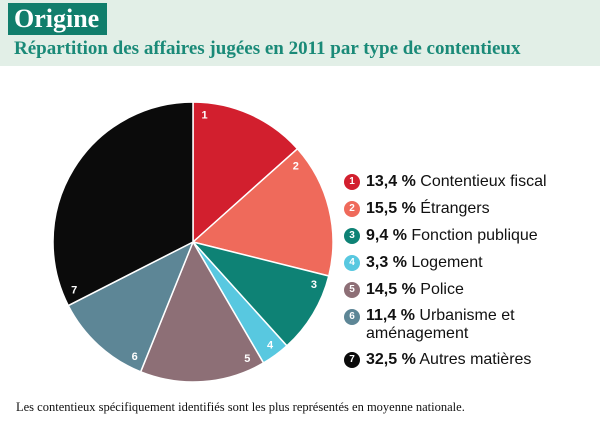 The width and height of the screenshot is (600, 447). What do you see at coordinates (352, 236) in the screenshot?
I see `legend-marker-3: 3` at bounding box center [352, 236].